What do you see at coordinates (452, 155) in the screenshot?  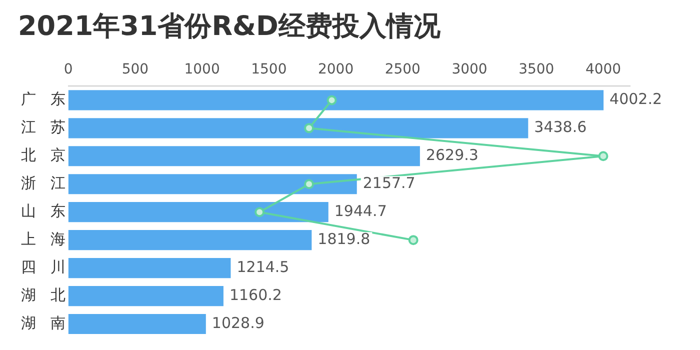 I see `data-label: 2629.3` at bounding box center [452, 155].